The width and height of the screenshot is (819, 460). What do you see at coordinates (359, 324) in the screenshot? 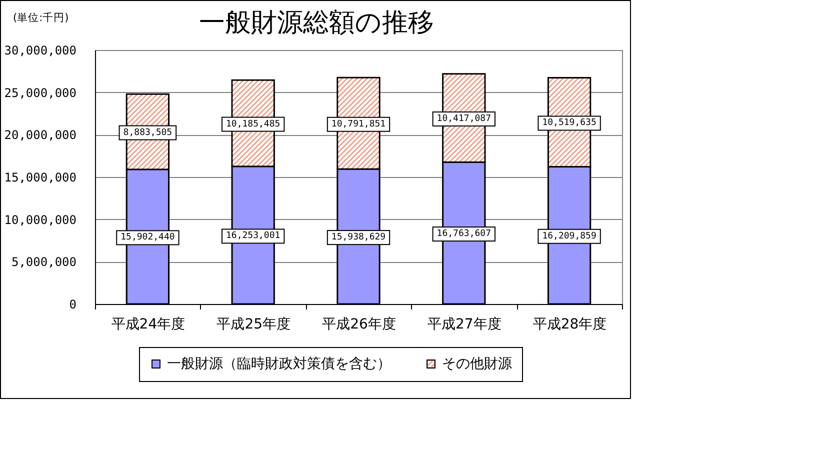
I see `x-tick-label: 平成26年度` at bounding box center [359, 324].